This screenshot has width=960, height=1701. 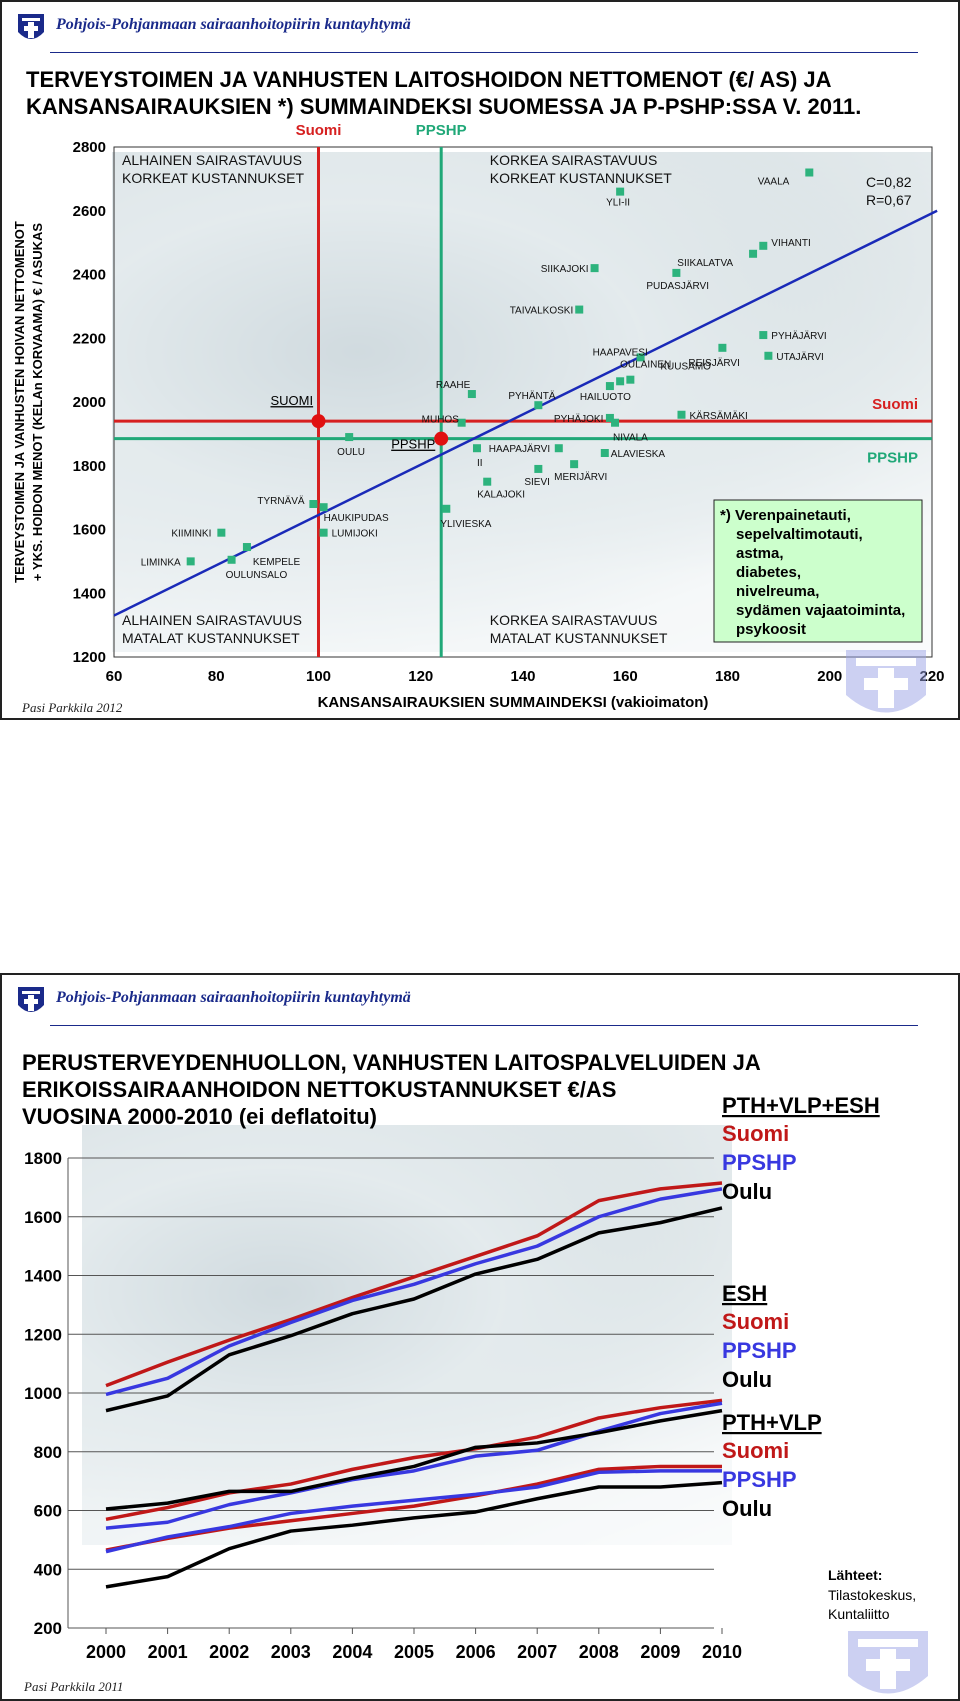 I want to click on point-label: ALAVIESKA, so click(x=638, y=454).